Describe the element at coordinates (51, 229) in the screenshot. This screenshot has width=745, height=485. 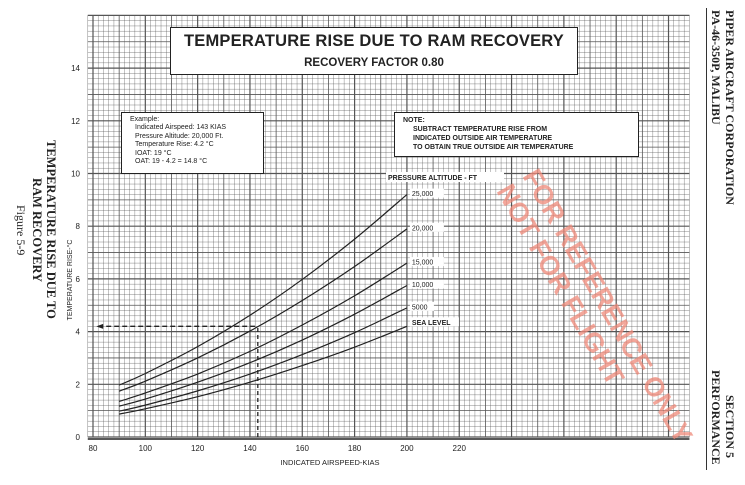
I see `caption-line-1: TEMPERATURE RISE DUE TO` at that location.